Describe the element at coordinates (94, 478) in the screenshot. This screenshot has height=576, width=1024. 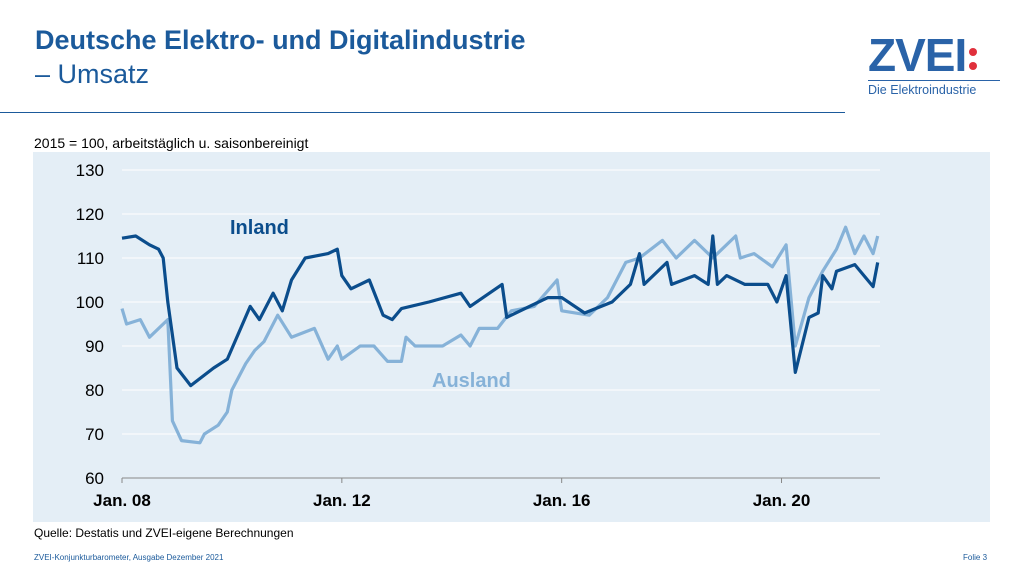
I see `y-tick-label: 60` at that location.